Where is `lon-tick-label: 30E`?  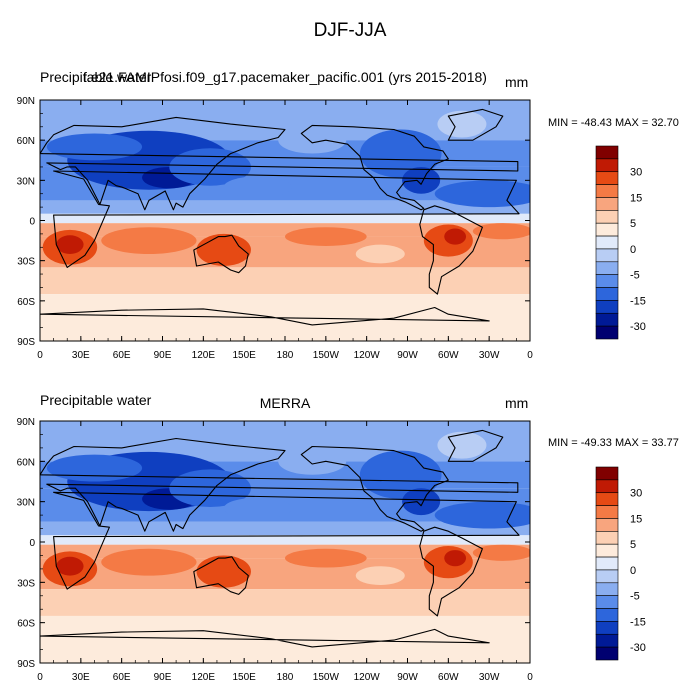 lon-tick-label: 30E is located at coordinates (81, 355).